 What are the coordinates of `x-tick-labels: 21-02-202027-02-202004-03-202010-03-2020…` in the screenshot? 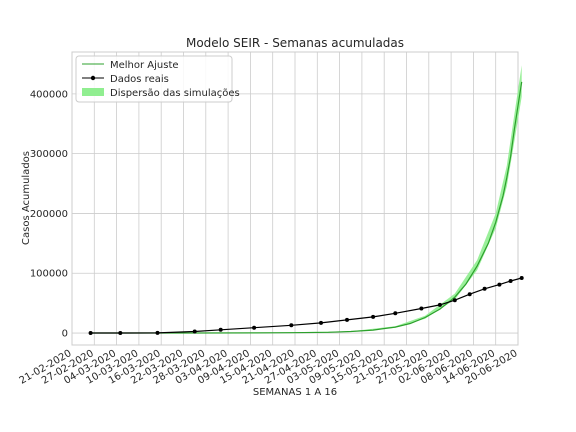 It's located at (269, 367).